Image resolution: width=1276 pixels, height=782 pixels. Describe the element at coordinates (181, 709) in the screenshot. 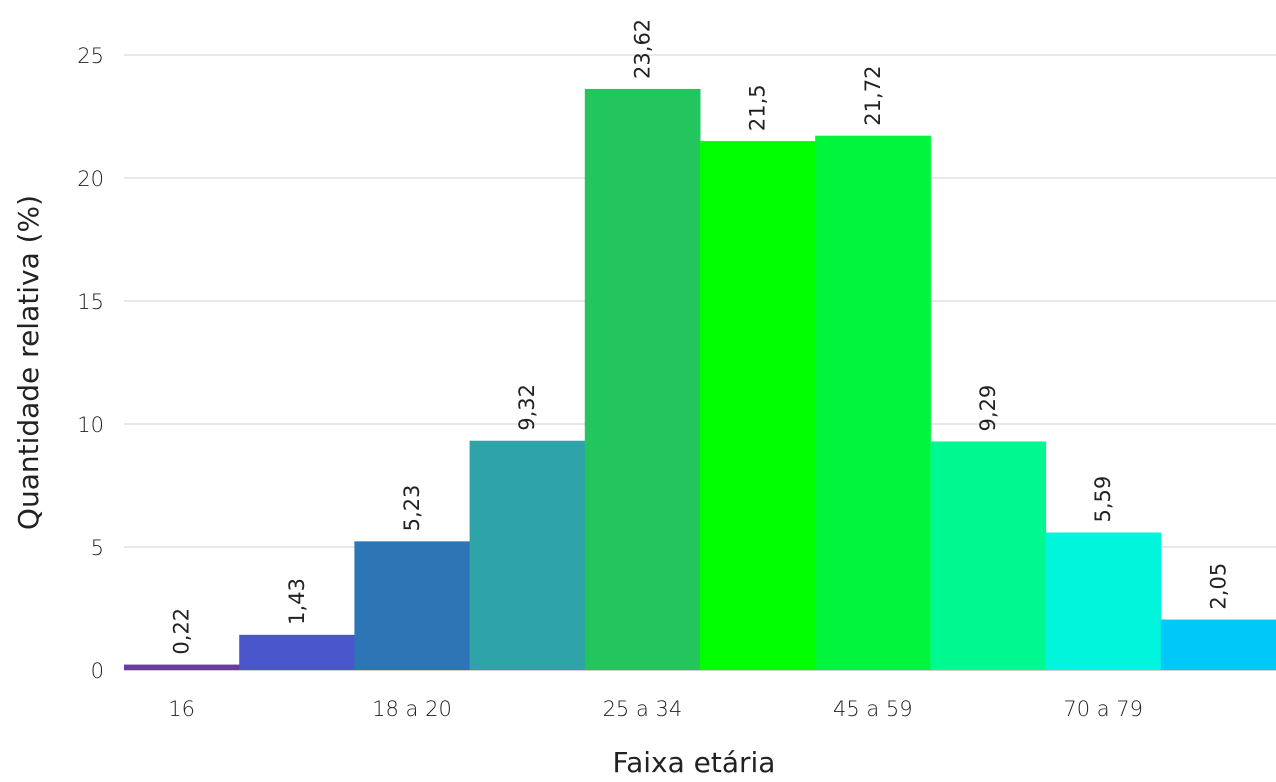

I see `x-tick-label: 16` at that location.